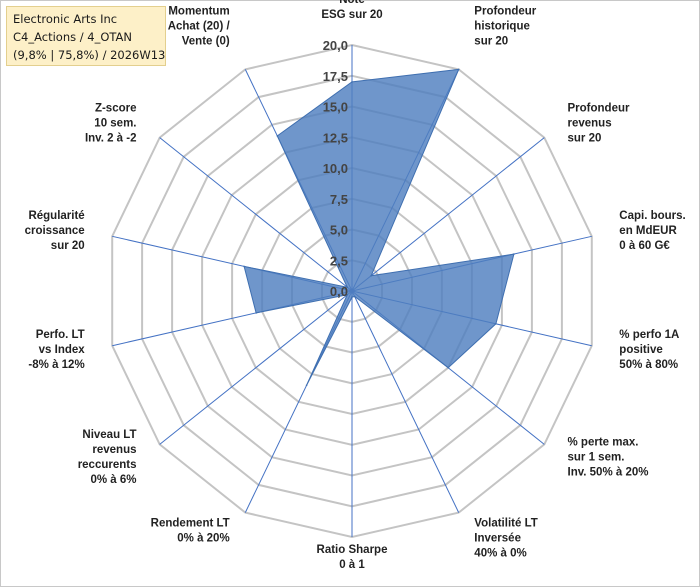  I want to click on axis-label: % perte max. sur 1 sem. Inv. 50% à 20%, so click(608, 458).